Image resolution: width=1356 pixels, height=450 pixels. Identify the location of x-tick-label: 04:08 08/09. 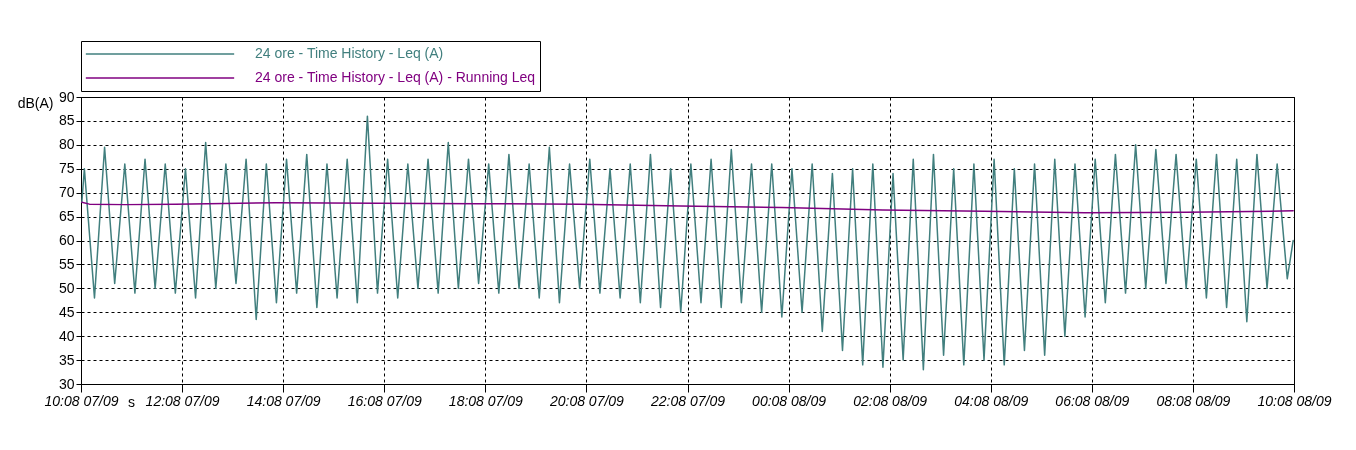
(991, 400).